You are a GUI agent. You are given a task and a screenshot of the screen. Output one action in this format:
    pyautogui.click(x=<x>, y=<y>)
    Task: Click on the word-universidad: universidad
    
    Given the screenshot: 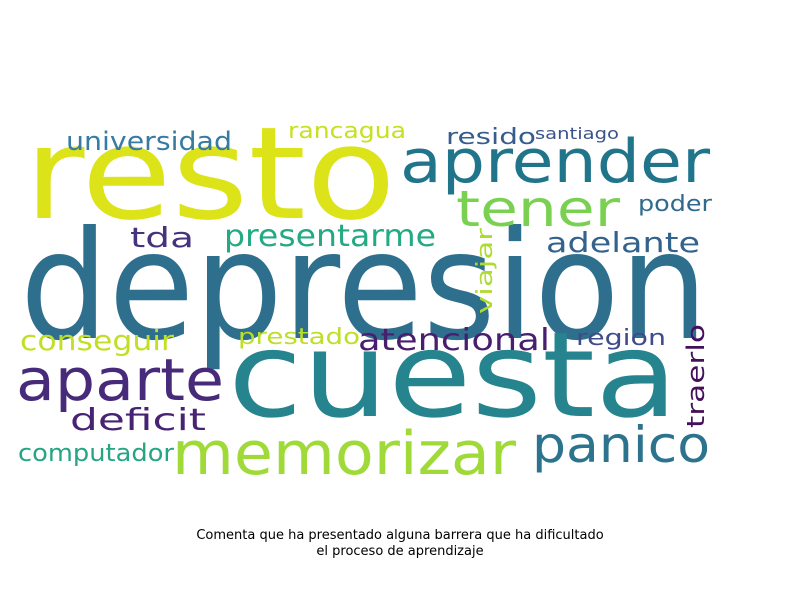 What is the action you would take?
    pyautogui.click(x=149, y=142)
    